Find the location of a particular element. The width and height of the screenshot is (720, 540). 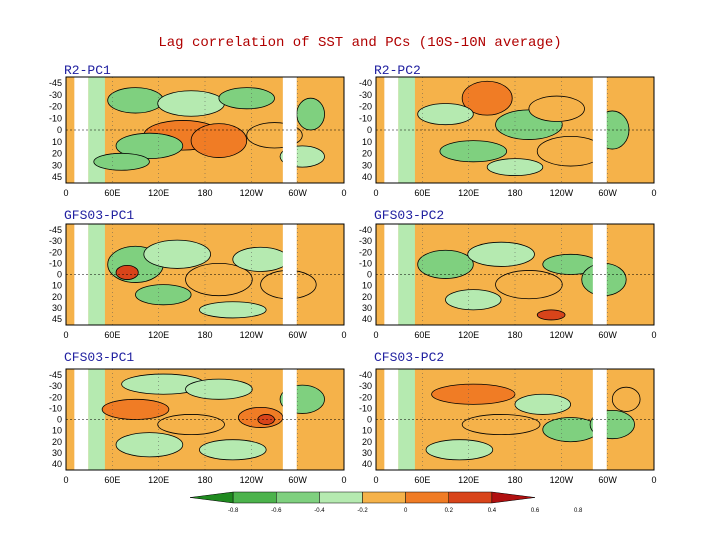

colorbar-label: -0.4 is located at coordinates (319, 511).